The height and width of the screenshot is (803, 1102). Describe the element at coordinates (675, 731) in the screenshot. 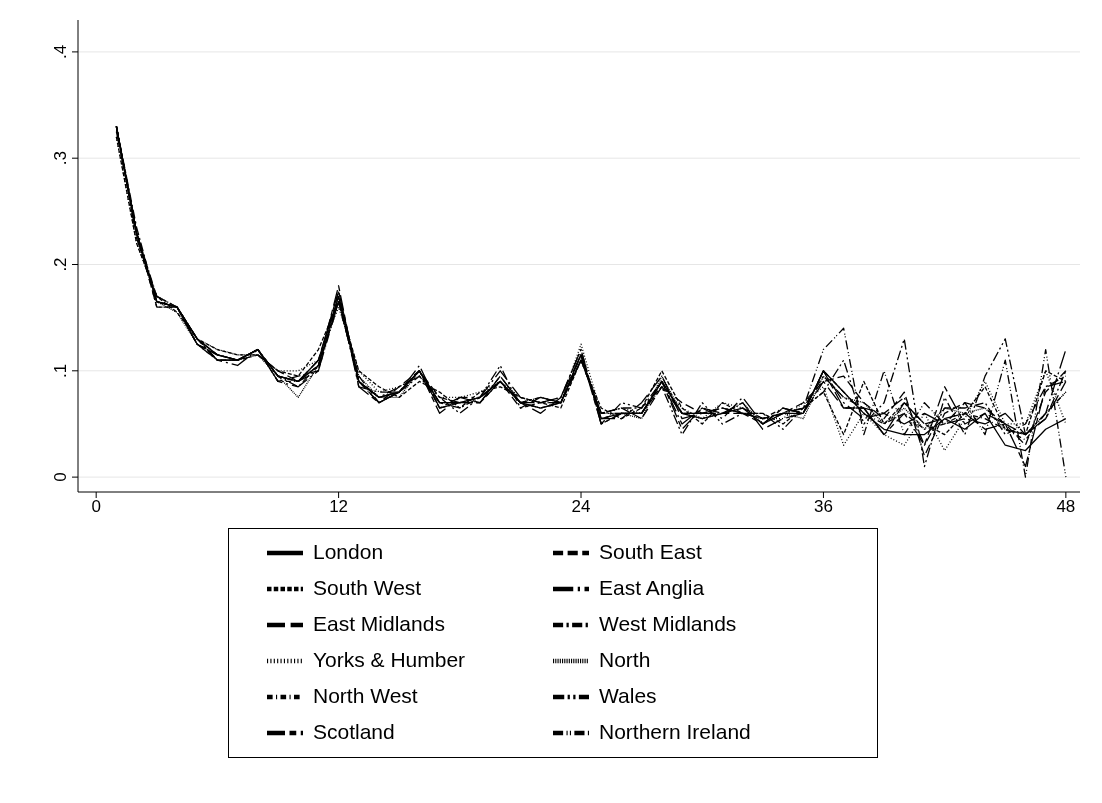

I see `legend-label: Northern Ireland` at that location.